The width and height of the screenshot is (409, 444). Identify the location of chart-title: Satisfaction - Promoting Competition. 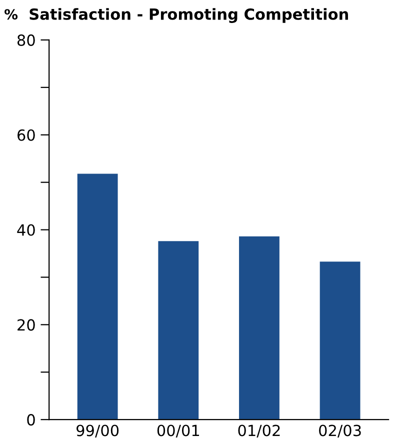
(189, 15).